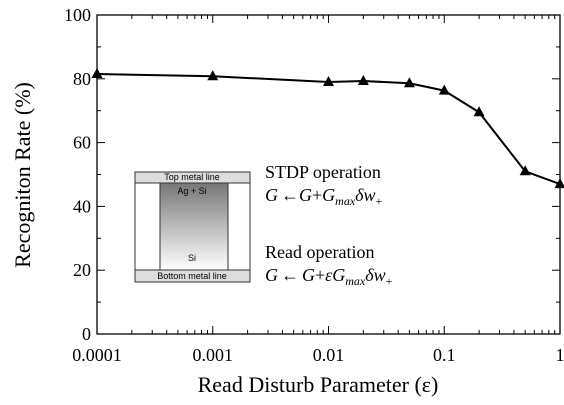 The height and width of the screenshot is (405, 564). I want to click on label: Ag + Si, so click(191, 191).